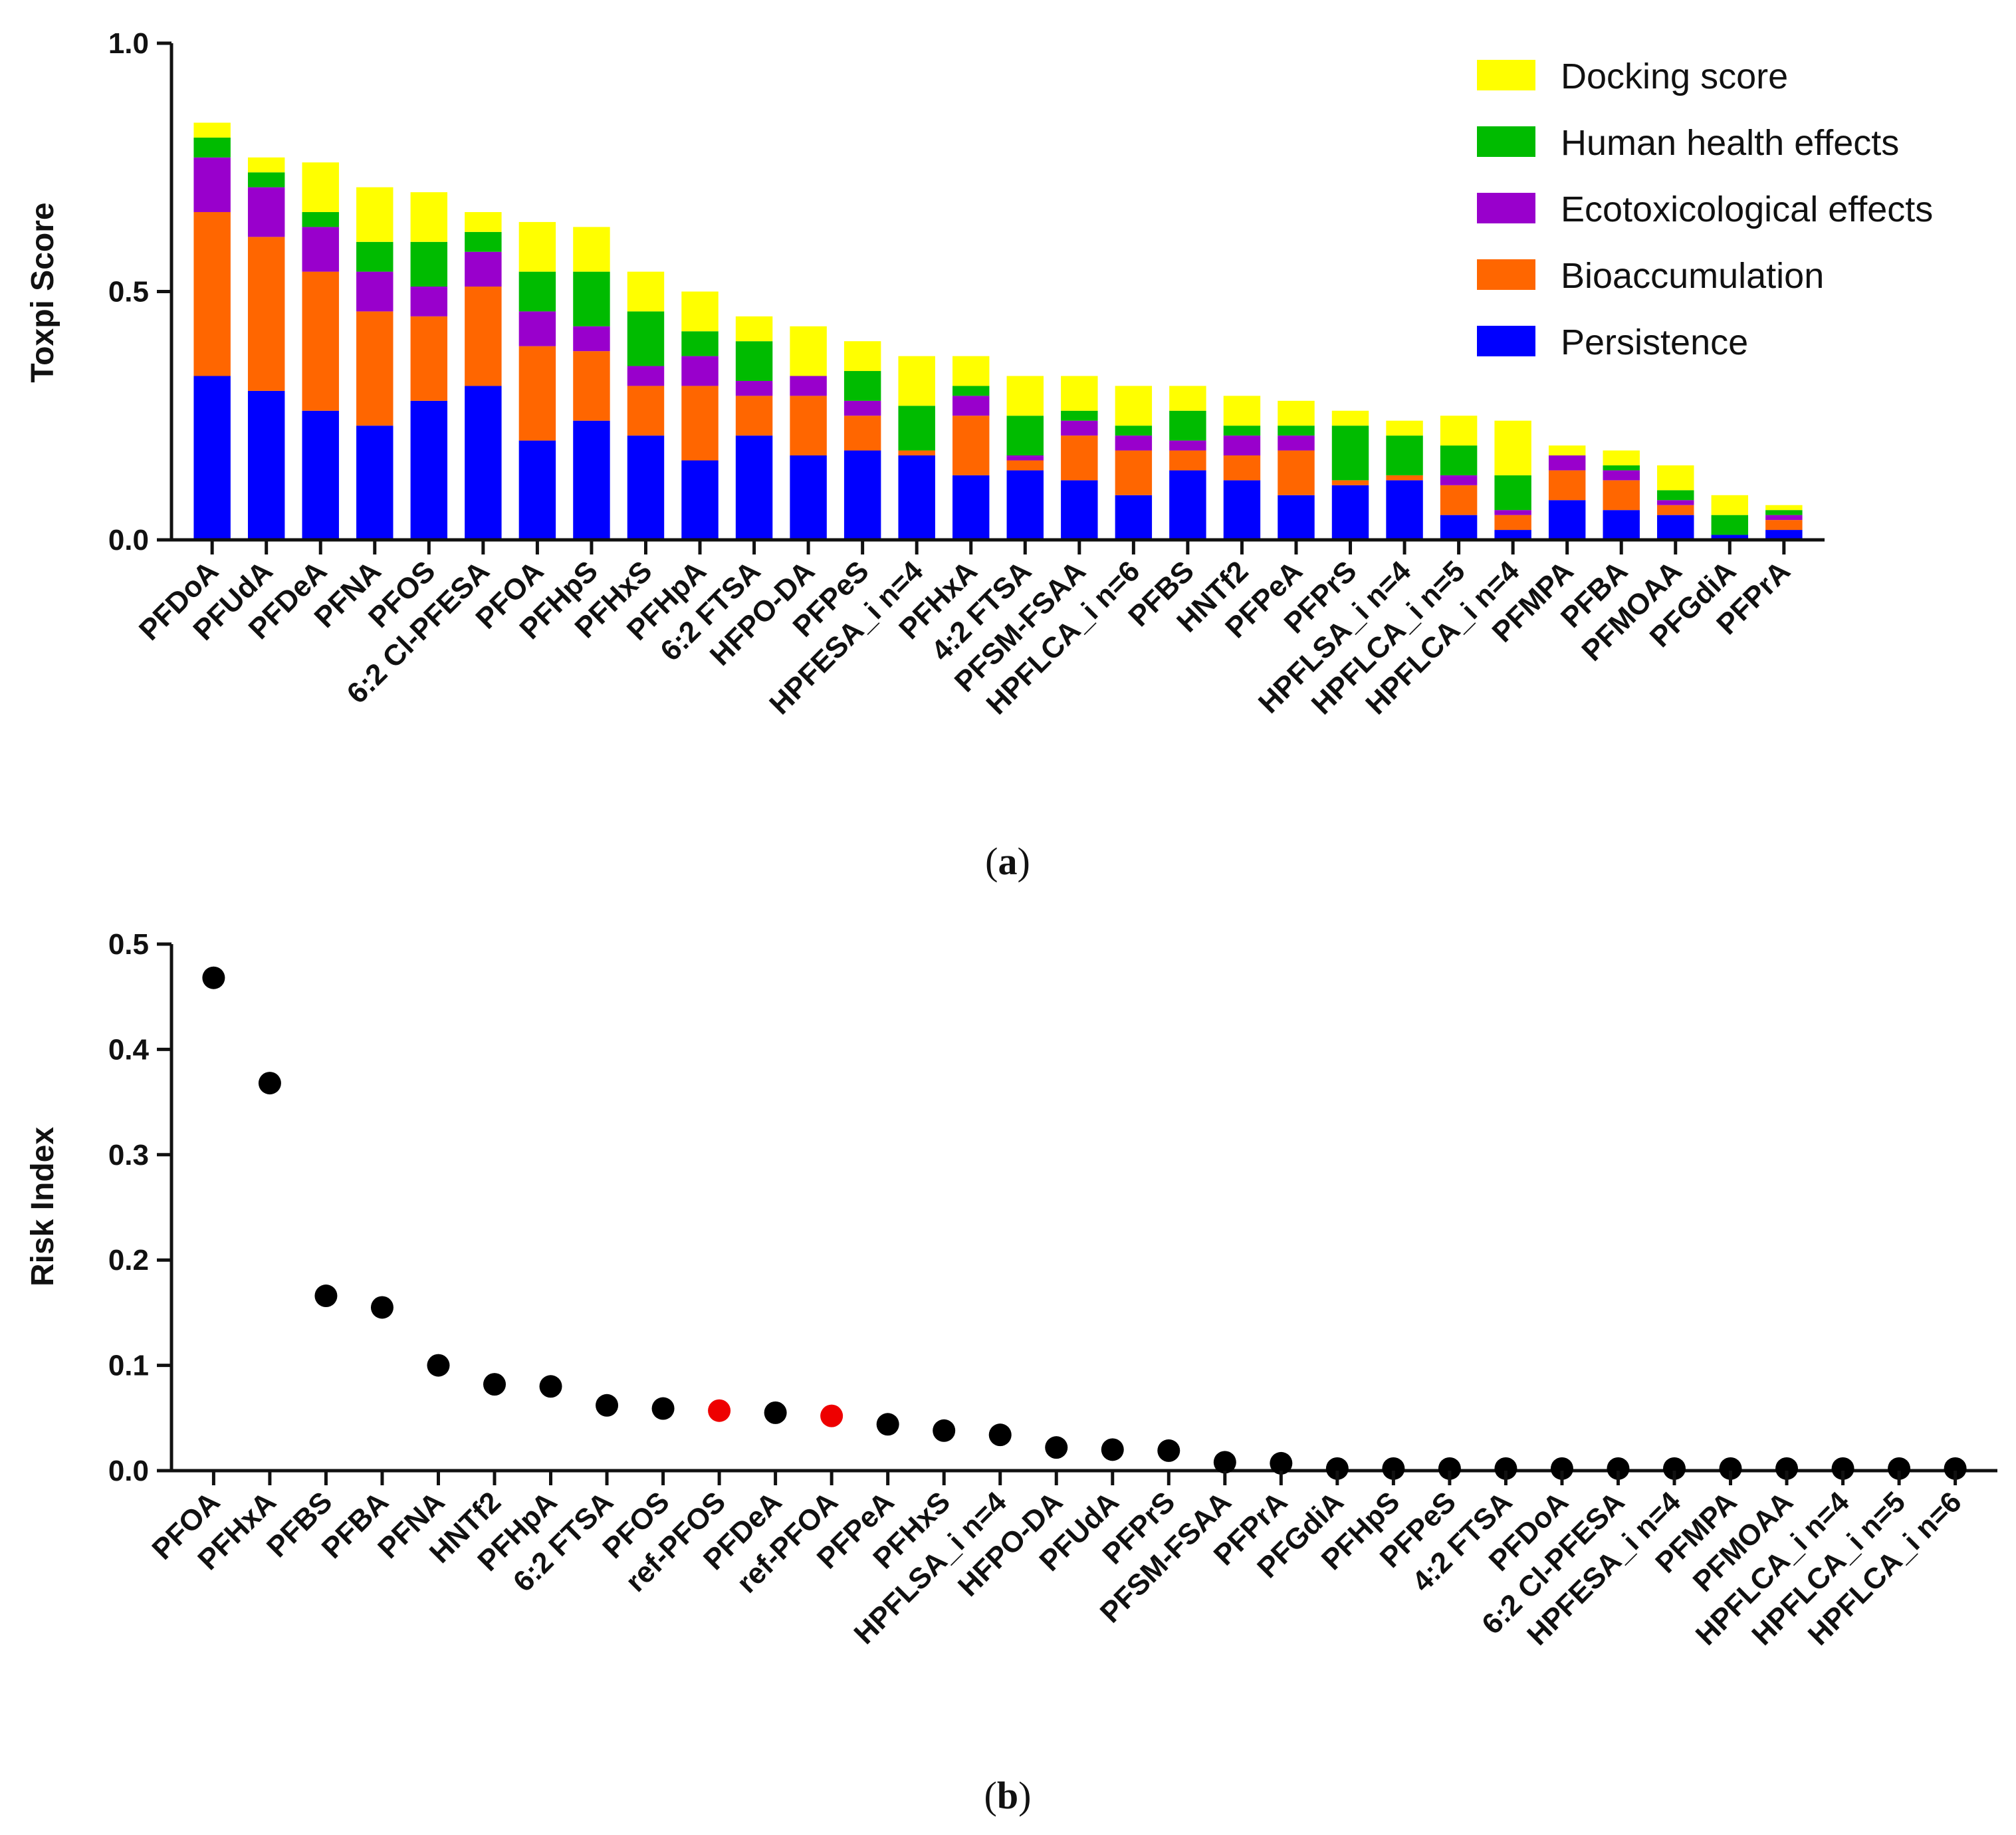  I want to click on bar-pfhpa-bioaccumulation, so click(700, 423).